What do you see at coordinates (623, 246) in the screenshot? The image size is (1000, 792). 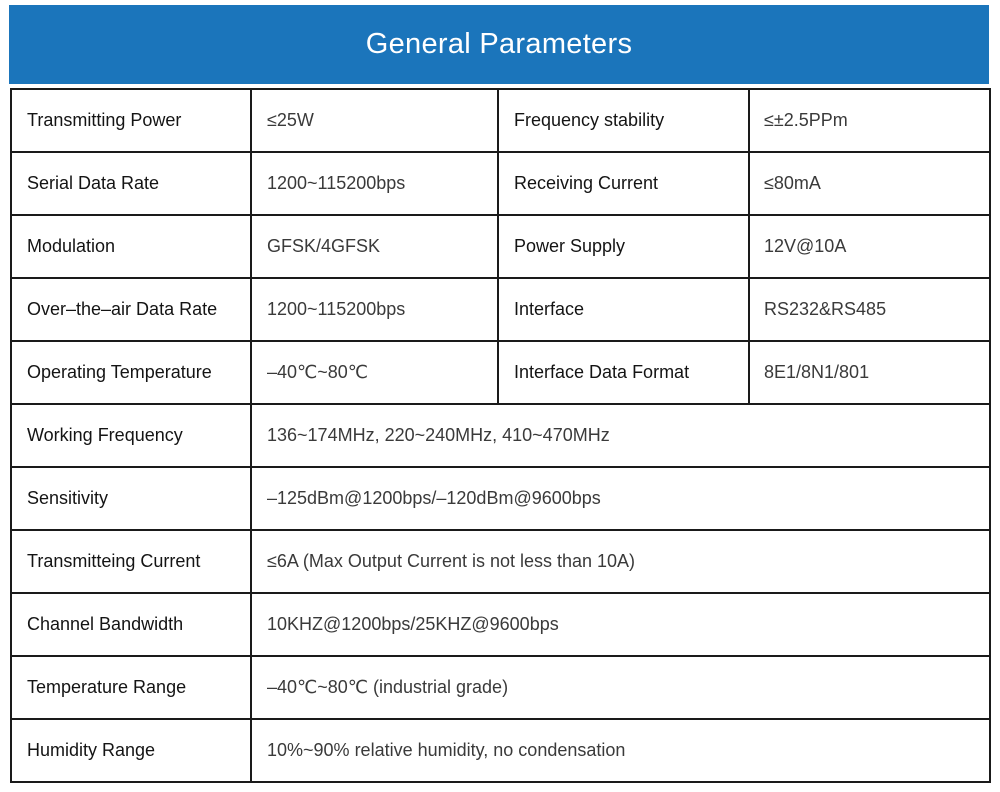 I see `param-label: Power Supply` at bounding box center [623, 246].